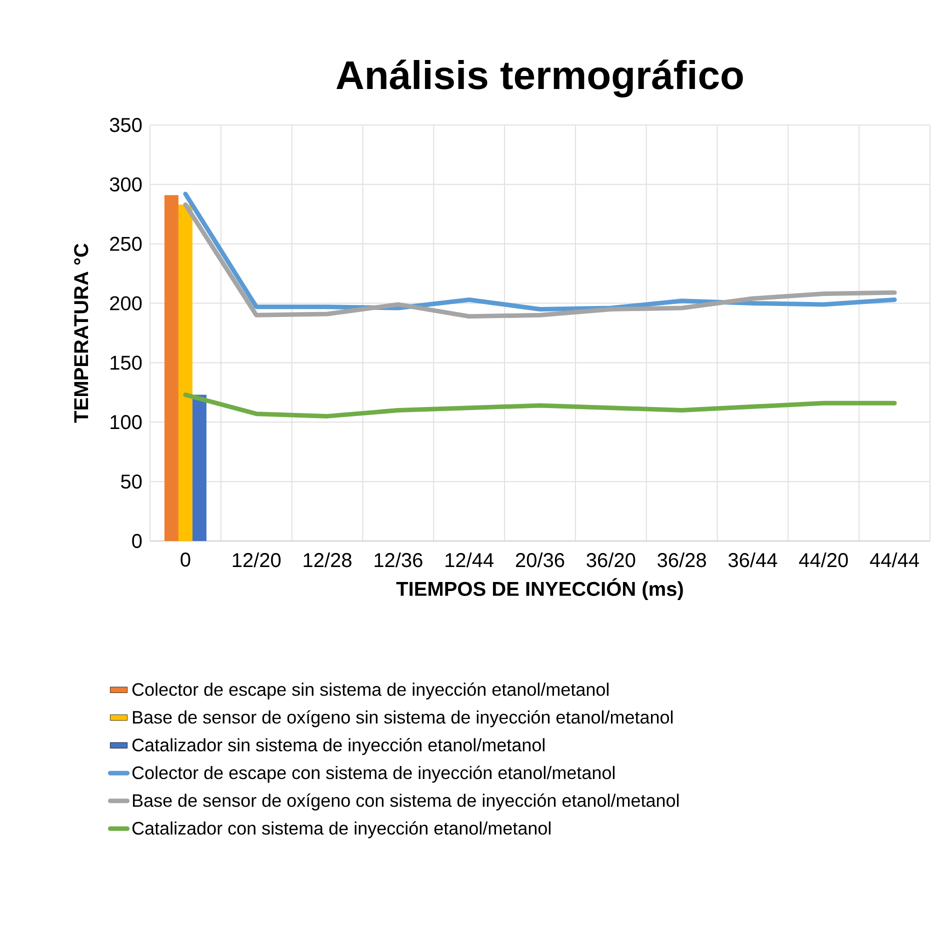 The width and height of the screenshot is (946, 933). What do you see at coordinates (126, 422) in the screenshot?
I see `y-tick-label: 100` at bounding box center [126, 422].